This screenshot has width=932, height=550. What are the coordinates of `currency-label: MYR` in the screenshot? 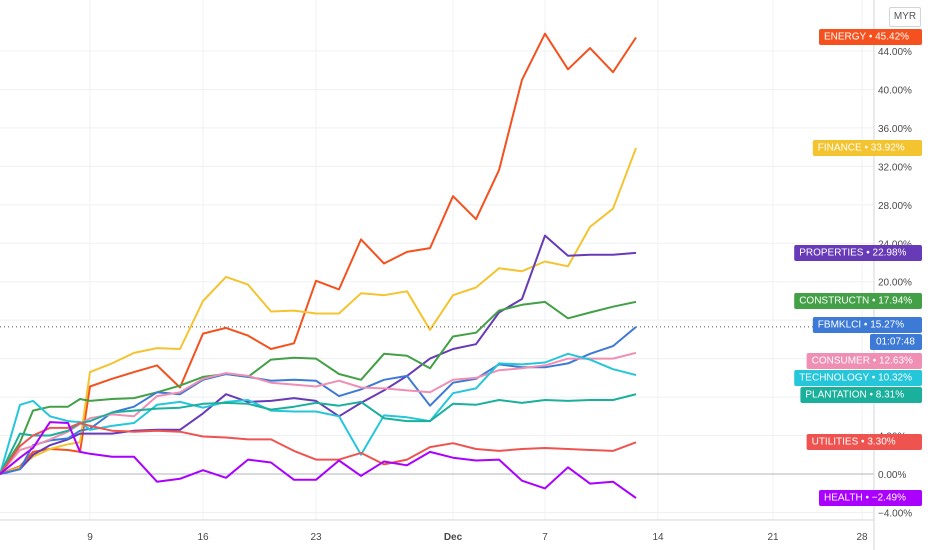 It's located at (905, 17).